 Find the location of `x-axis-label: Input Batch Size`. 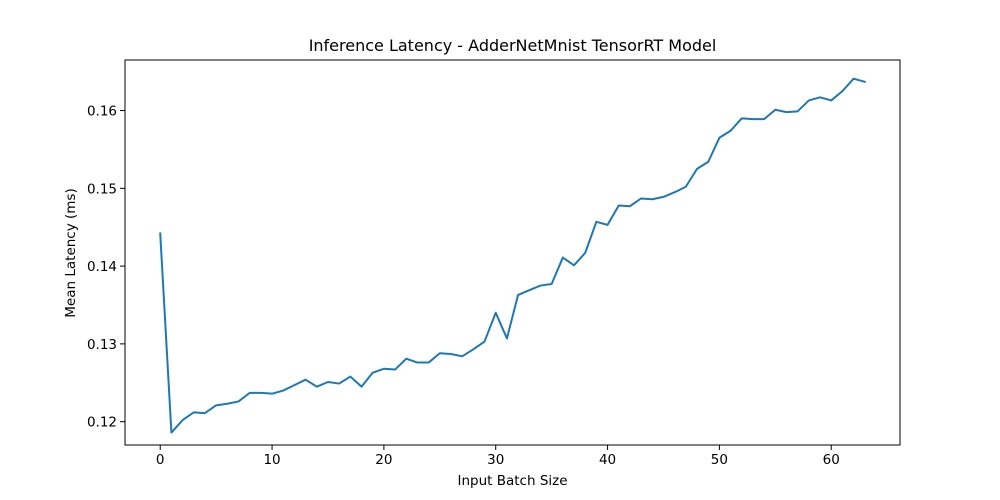

x-axis-label: Input Batch Size is located at coordinates (512, 481).